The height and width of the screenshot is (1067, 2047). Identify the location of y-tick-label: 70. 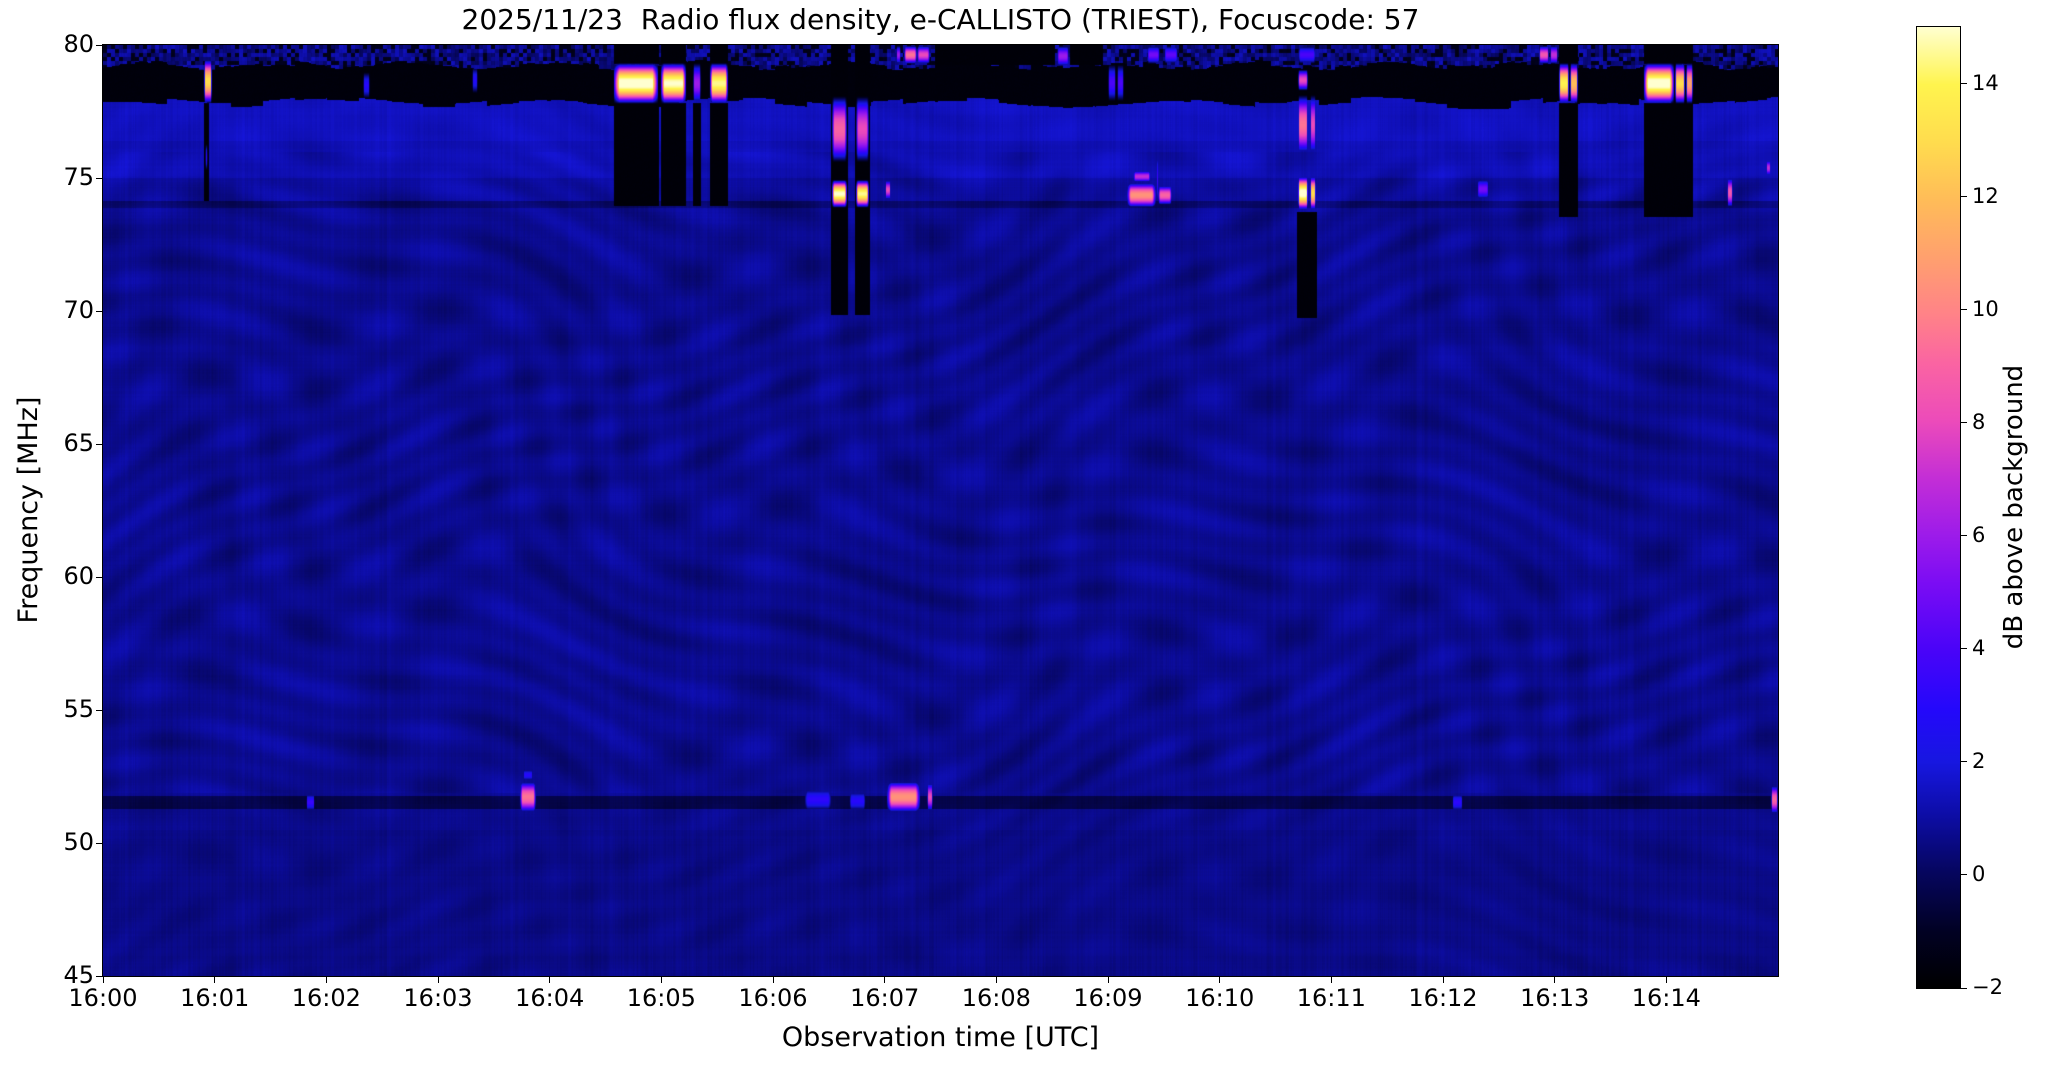
(78, 310).